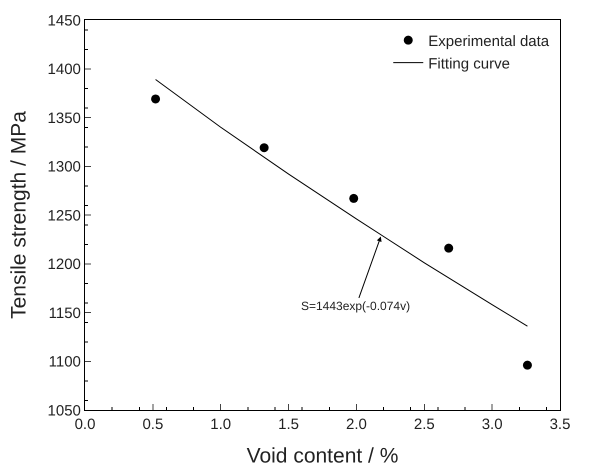 Image resolution: width=590 pixels, height=475 pixels. I want to click on x-tick-label: 3.0, so click(492, 425).